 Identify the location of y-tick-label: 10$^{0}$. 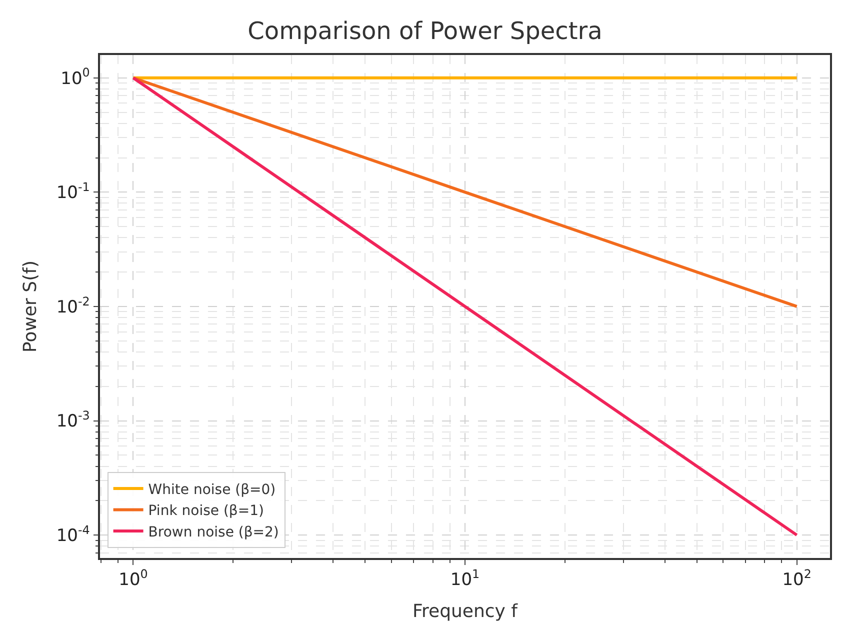
(75, 77).